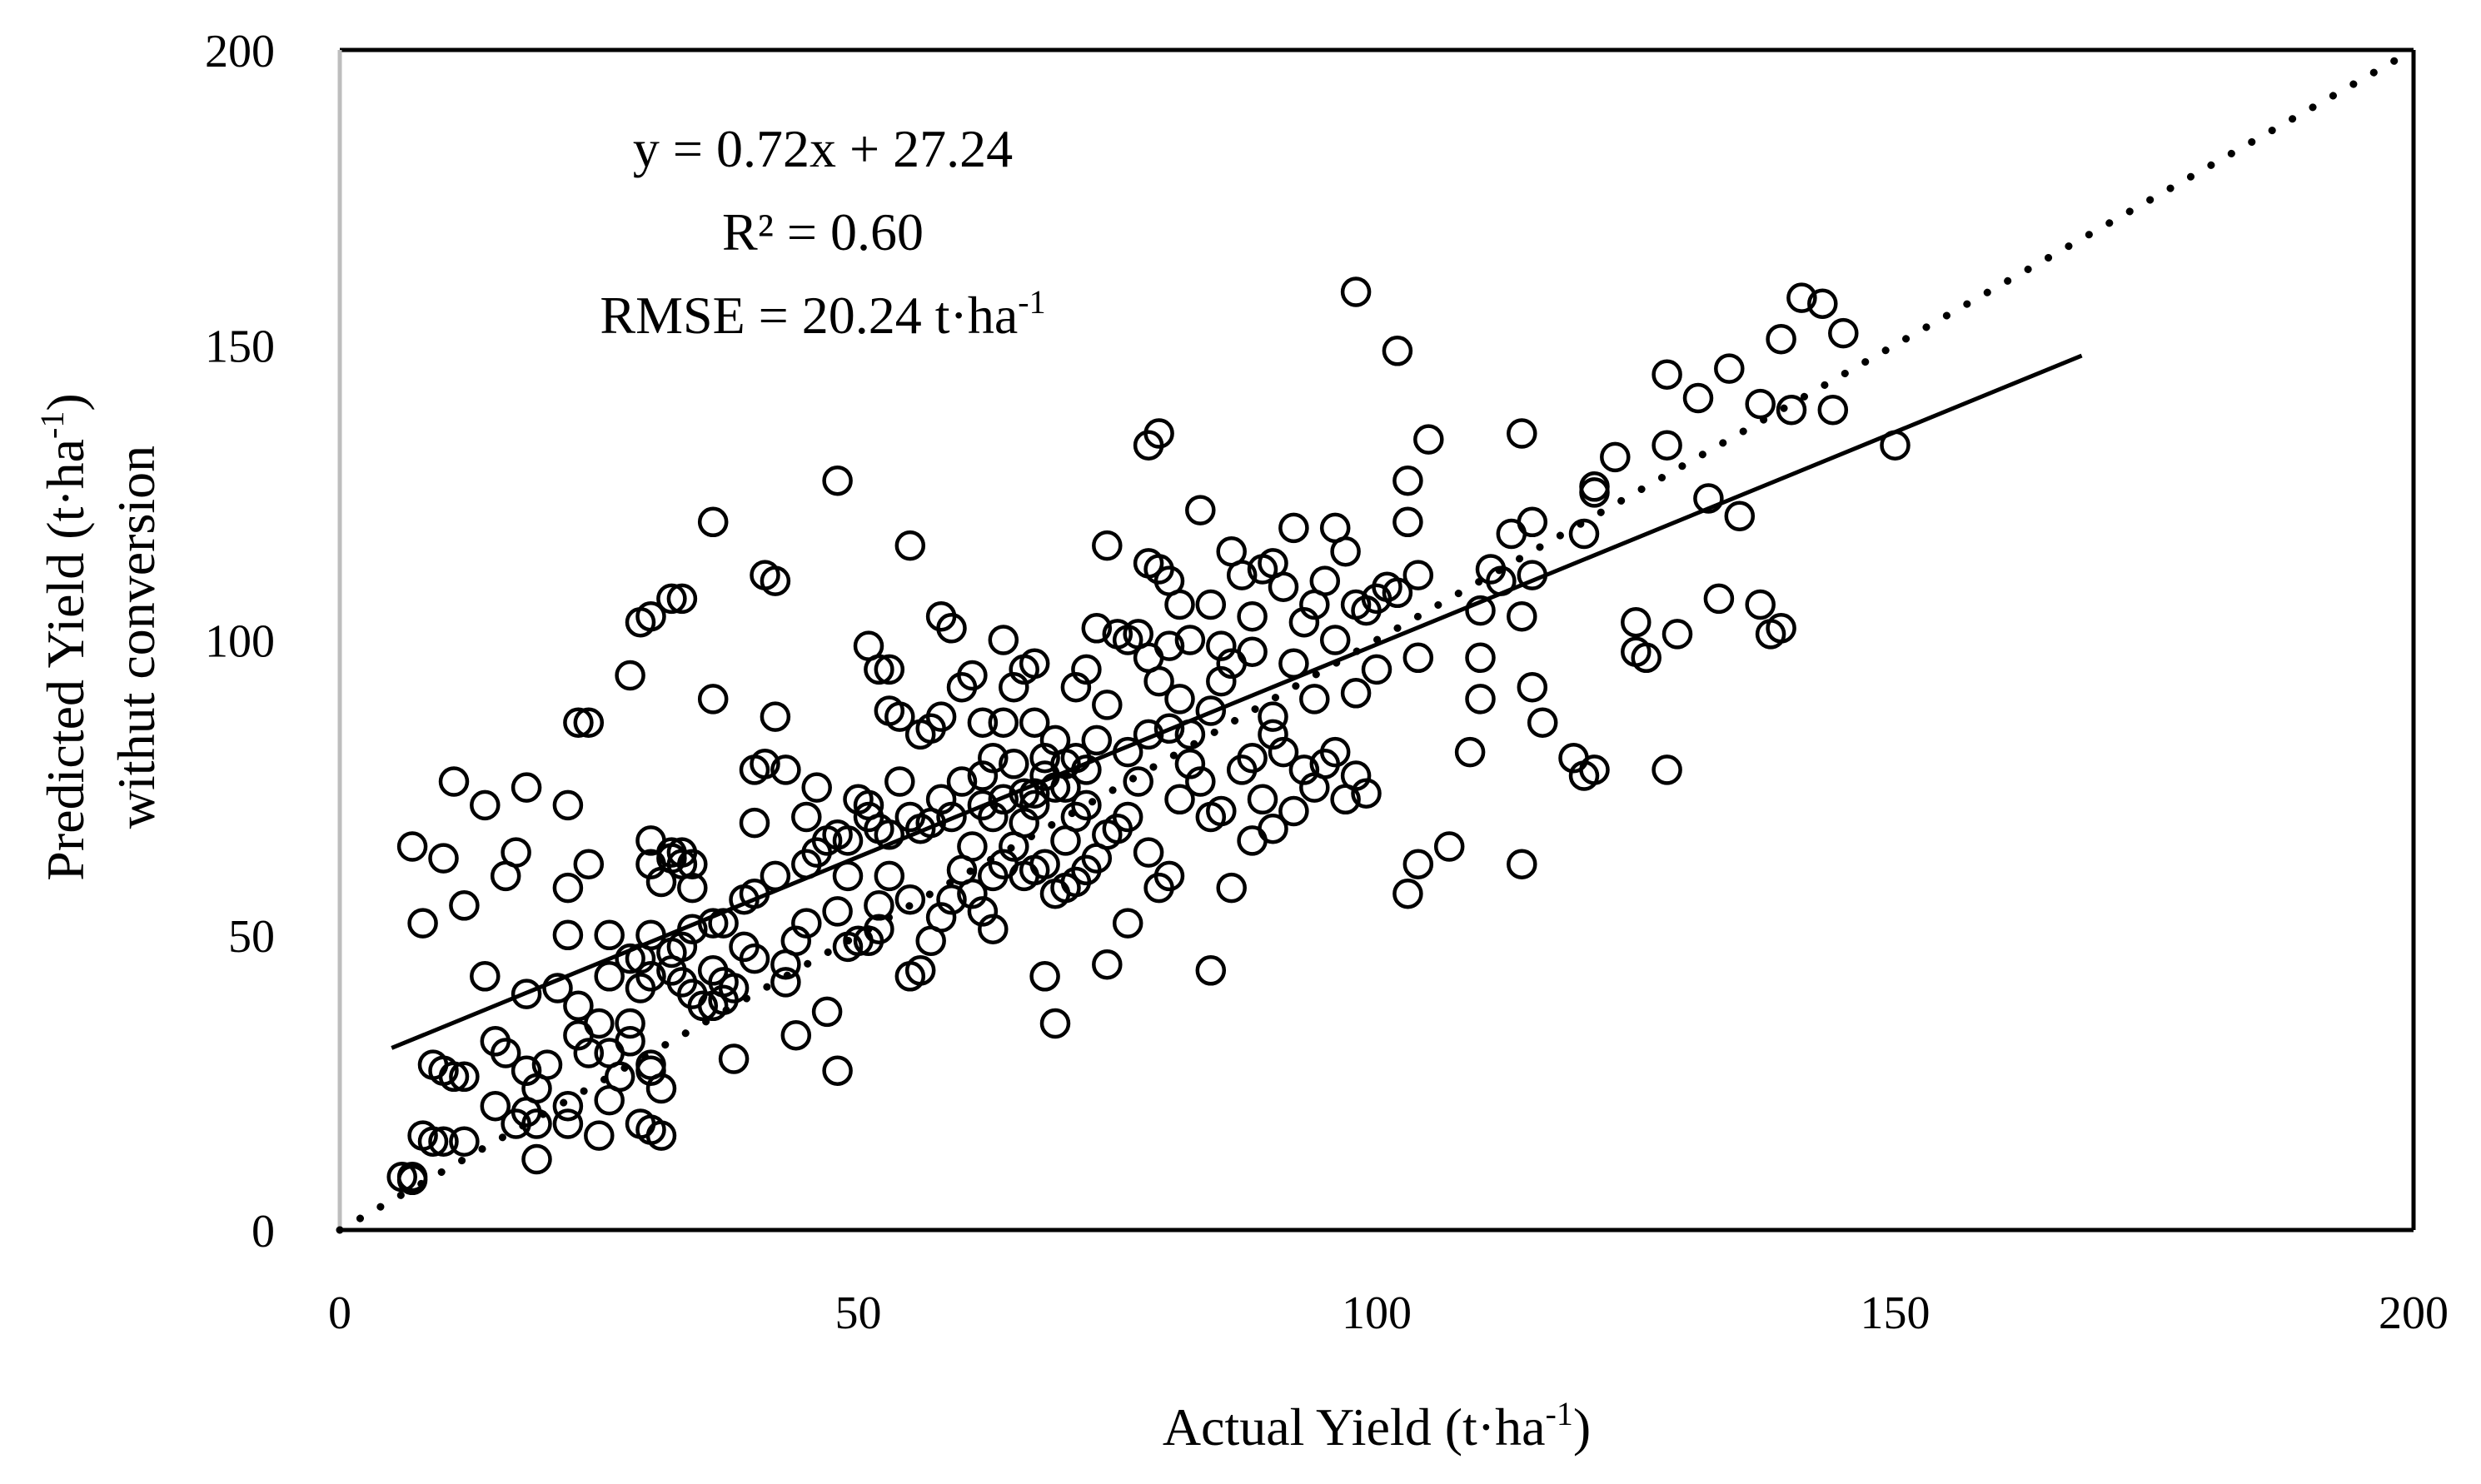  Describe the element at coordinates (2414, 1313) in the screenshot. I see `x-tick-label: 200` at that location.